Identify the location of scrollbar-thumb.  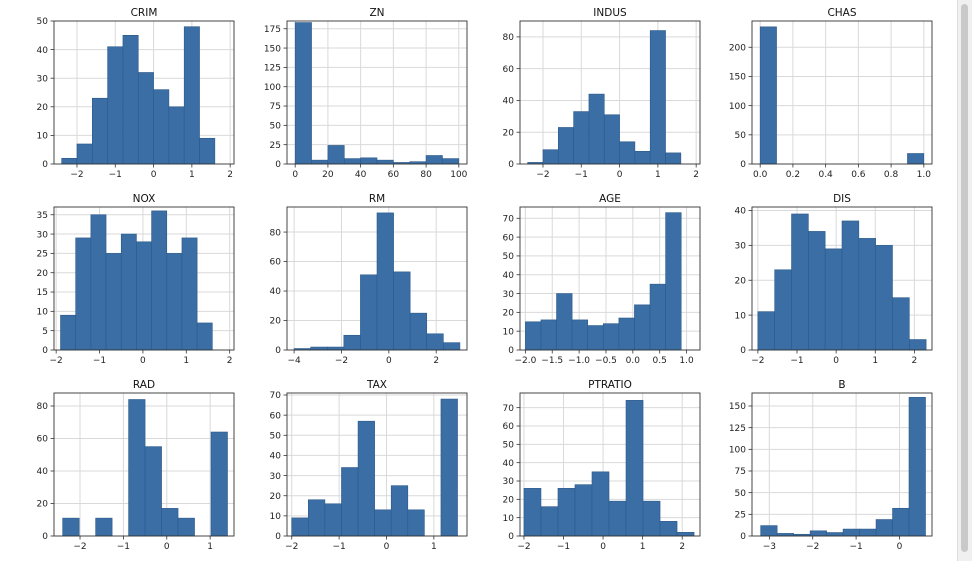
(964, 278).